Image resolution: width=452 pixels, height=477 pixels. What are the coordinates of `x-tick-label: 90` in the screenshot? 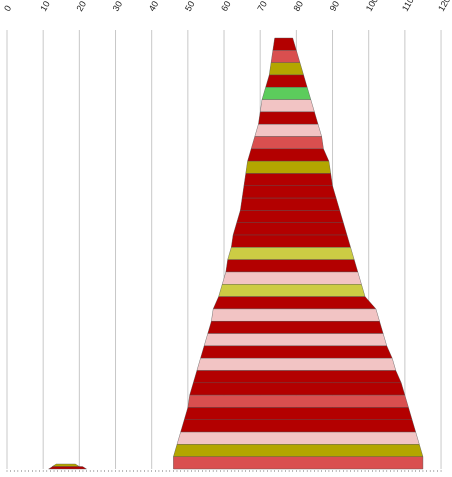 It's located at (335, 6).